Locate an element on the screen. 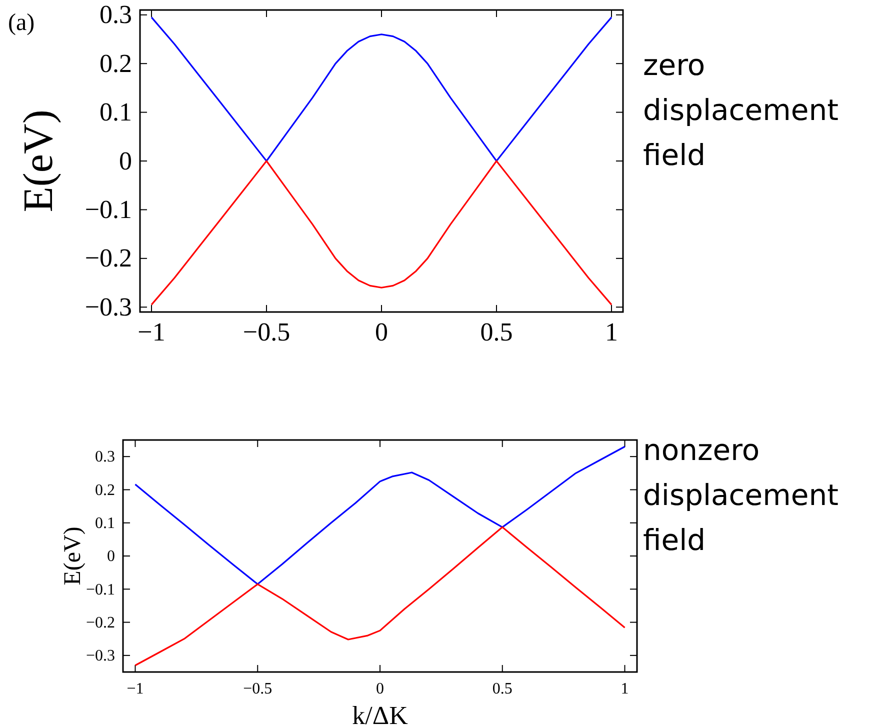  text: nonzero displacement field is located at coordinates (740, 495).